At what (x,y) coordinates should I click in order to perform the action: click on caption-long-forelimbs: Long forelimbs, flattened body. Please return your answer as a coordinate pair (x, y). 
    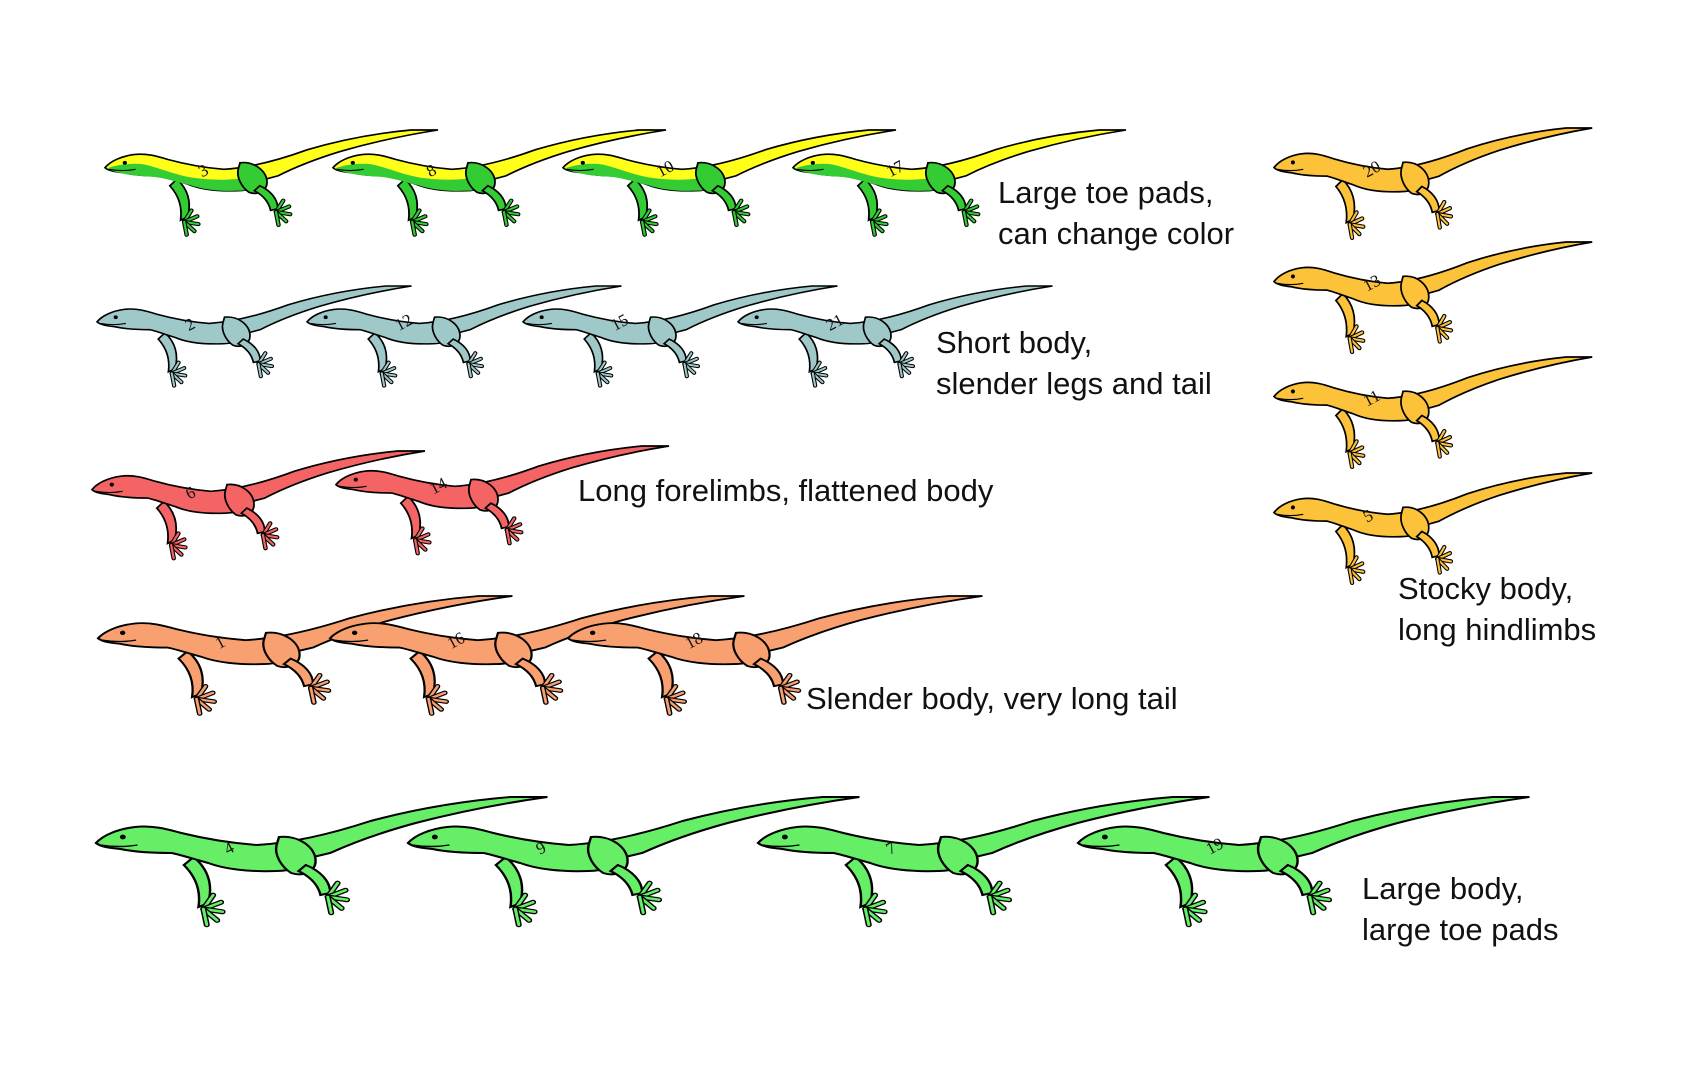
    Looking at the image, I should click on (785, 490).